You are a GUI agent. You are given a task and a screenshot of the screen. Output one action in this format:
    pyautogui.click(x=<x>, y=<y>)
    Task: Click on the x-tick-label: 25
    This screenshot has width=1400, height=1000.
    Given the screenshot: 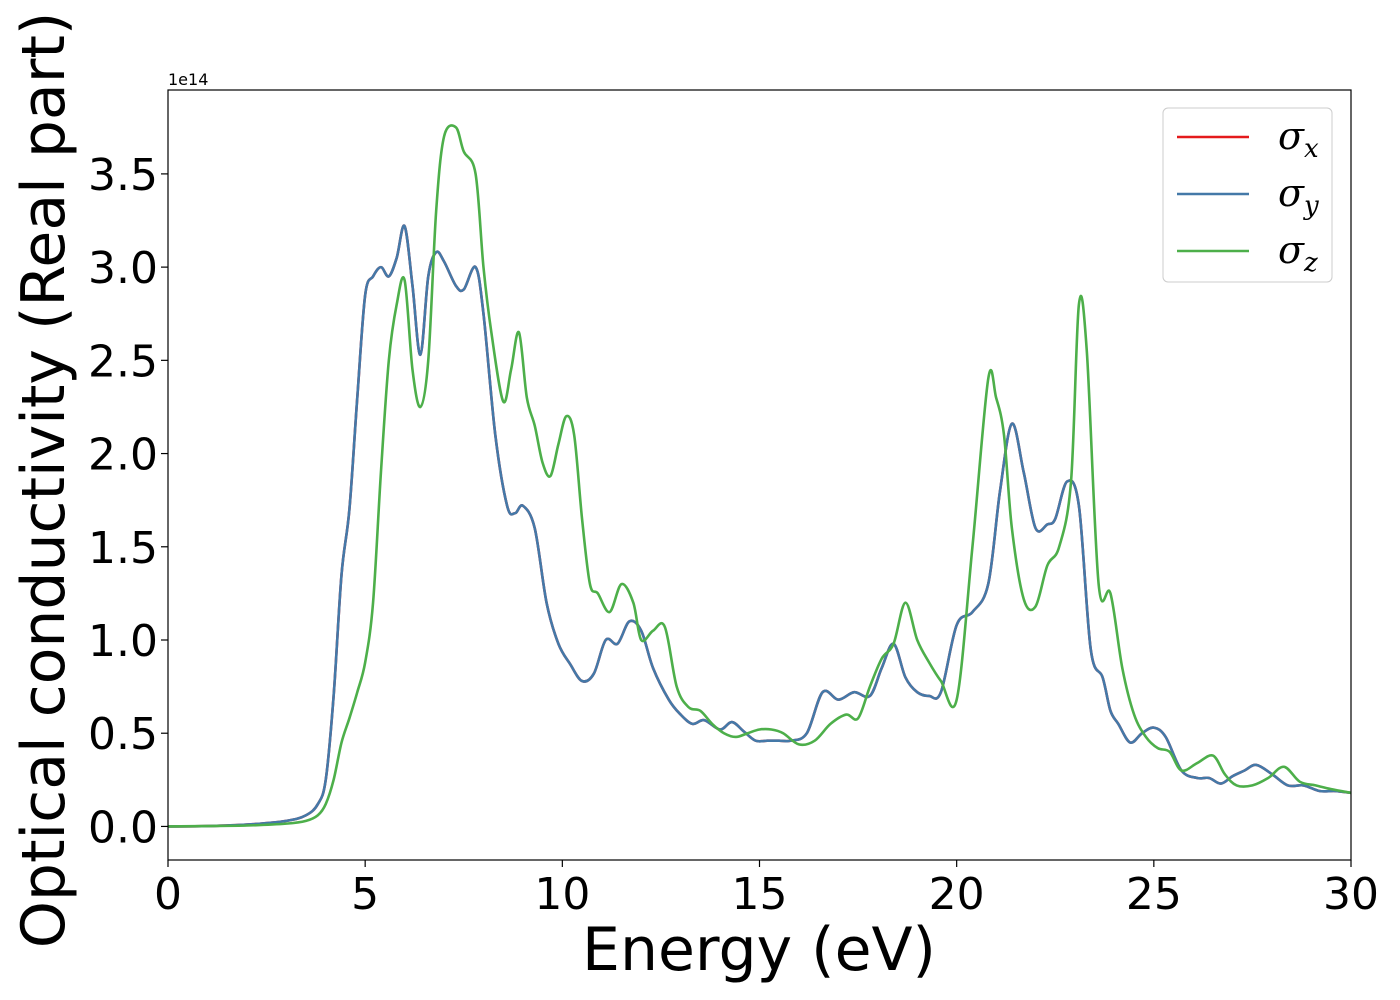 What is the action you would take?
    pyautogui.click(x=1154, y=894)
    